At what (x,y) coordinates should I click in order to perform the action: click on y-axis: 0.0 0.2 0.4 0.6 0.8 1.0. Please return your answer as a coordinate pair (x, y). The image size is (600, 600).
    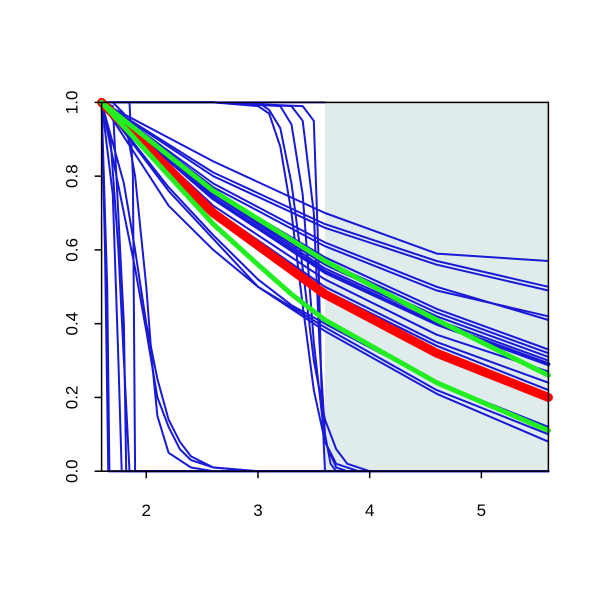
    Looking at the image, I should click on (82, 287).